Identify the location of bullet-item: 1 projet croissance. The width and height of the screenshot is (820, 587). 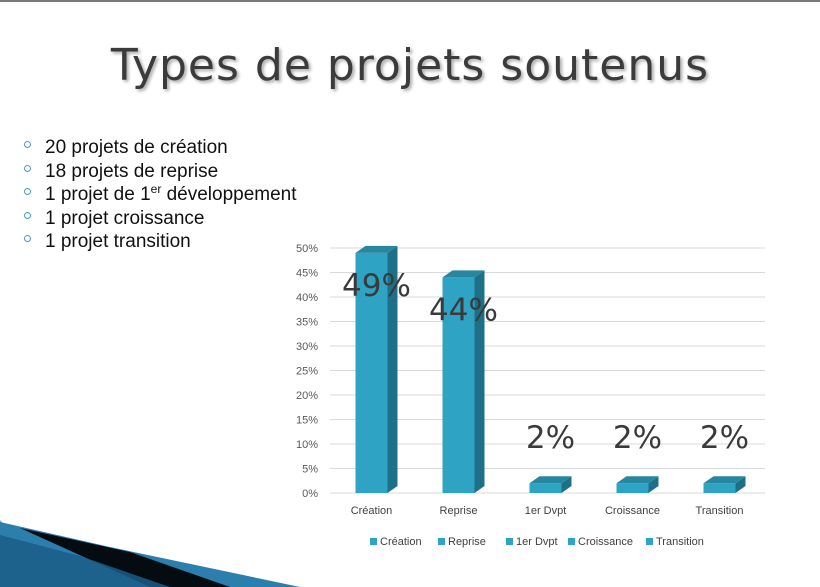
(160, 219).